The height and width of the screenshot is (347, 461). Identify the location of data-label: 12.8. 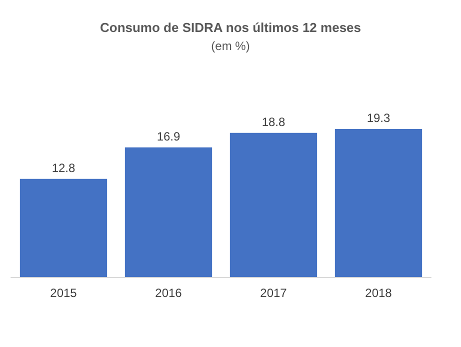
(64, 167).